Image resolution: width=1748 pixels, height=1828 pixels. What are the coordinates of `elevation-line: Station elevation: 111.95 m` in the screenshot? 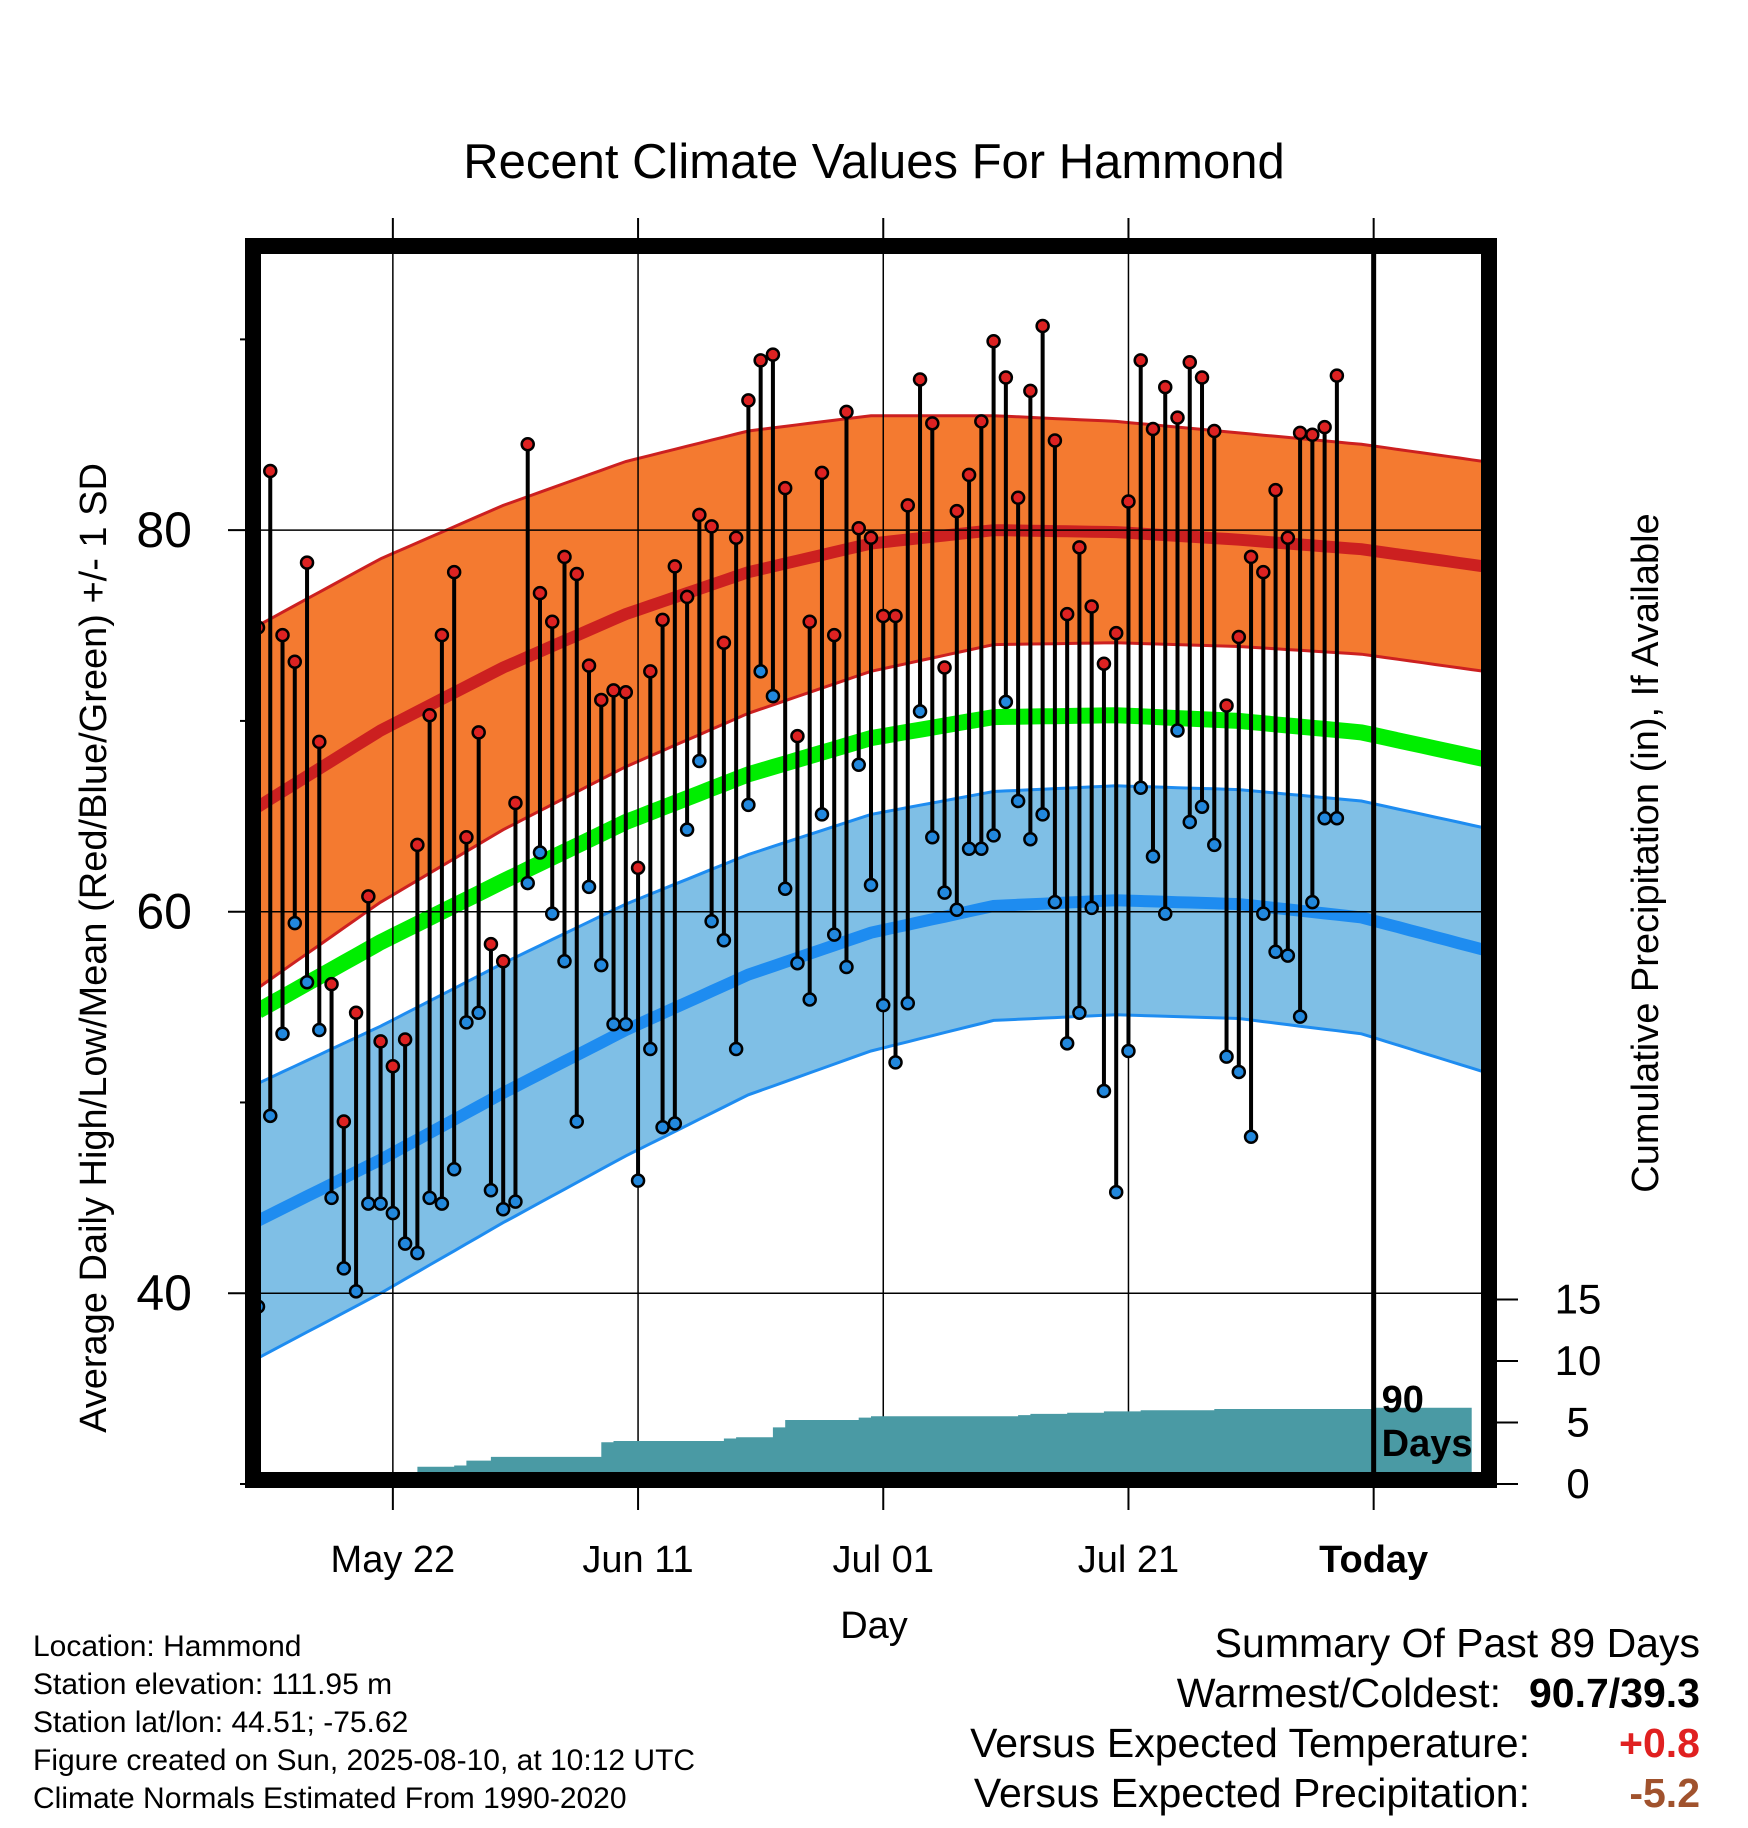 It's located at (213, 1684).